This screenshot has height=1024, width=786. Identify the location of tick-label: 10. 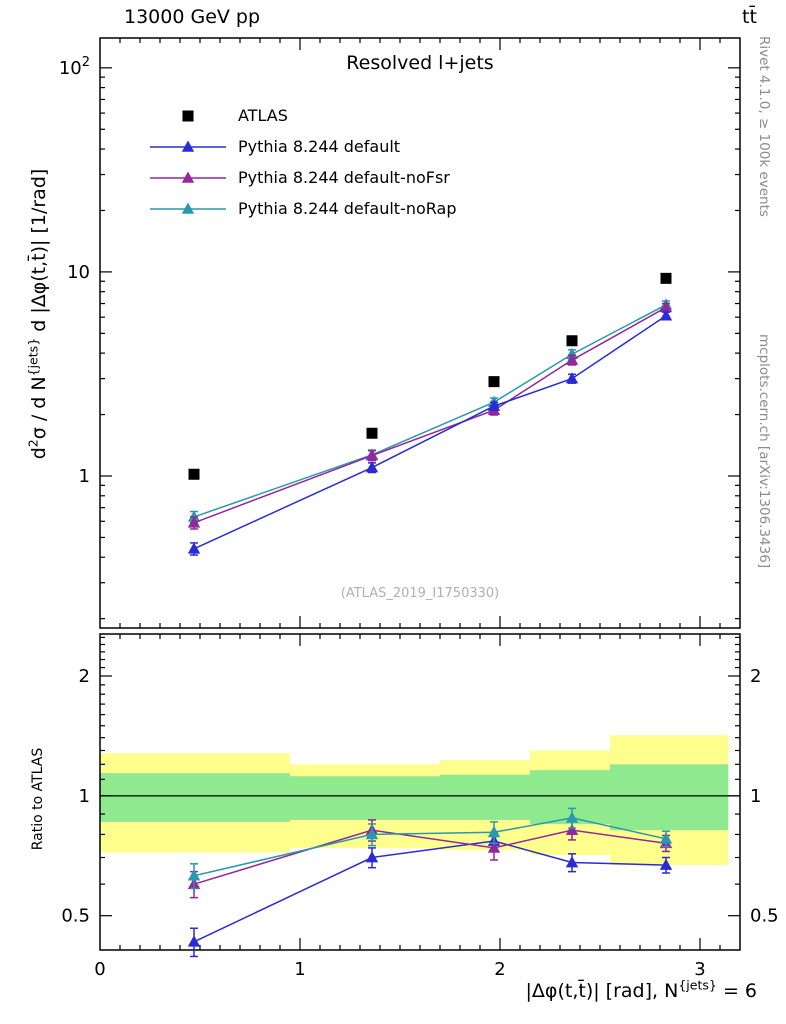
(78, 272).